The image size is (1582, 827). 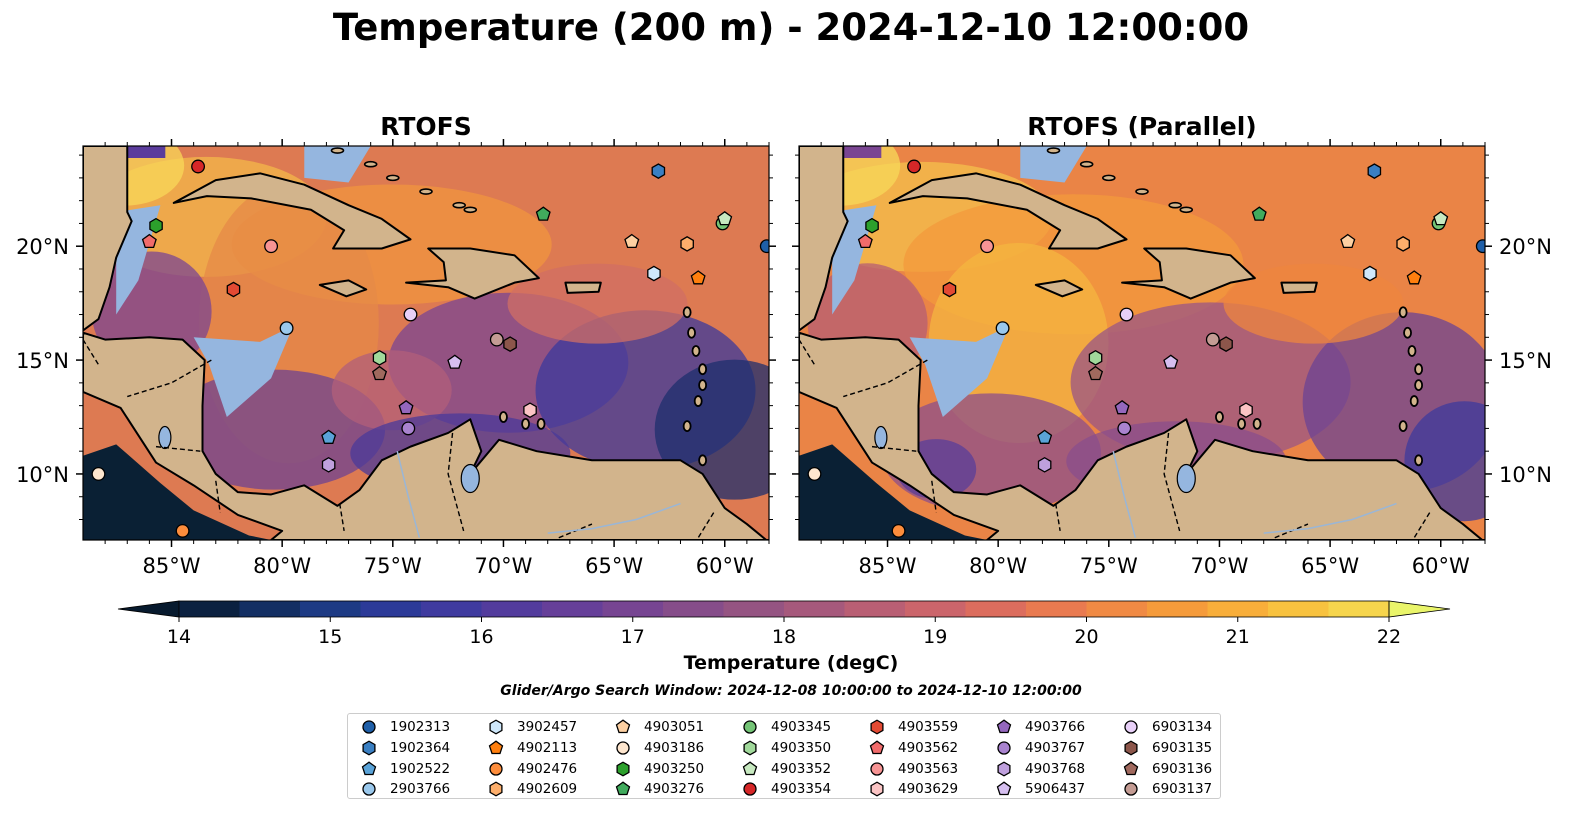 I want to click on legend-label: 4903559, so click(x=928, y=727).